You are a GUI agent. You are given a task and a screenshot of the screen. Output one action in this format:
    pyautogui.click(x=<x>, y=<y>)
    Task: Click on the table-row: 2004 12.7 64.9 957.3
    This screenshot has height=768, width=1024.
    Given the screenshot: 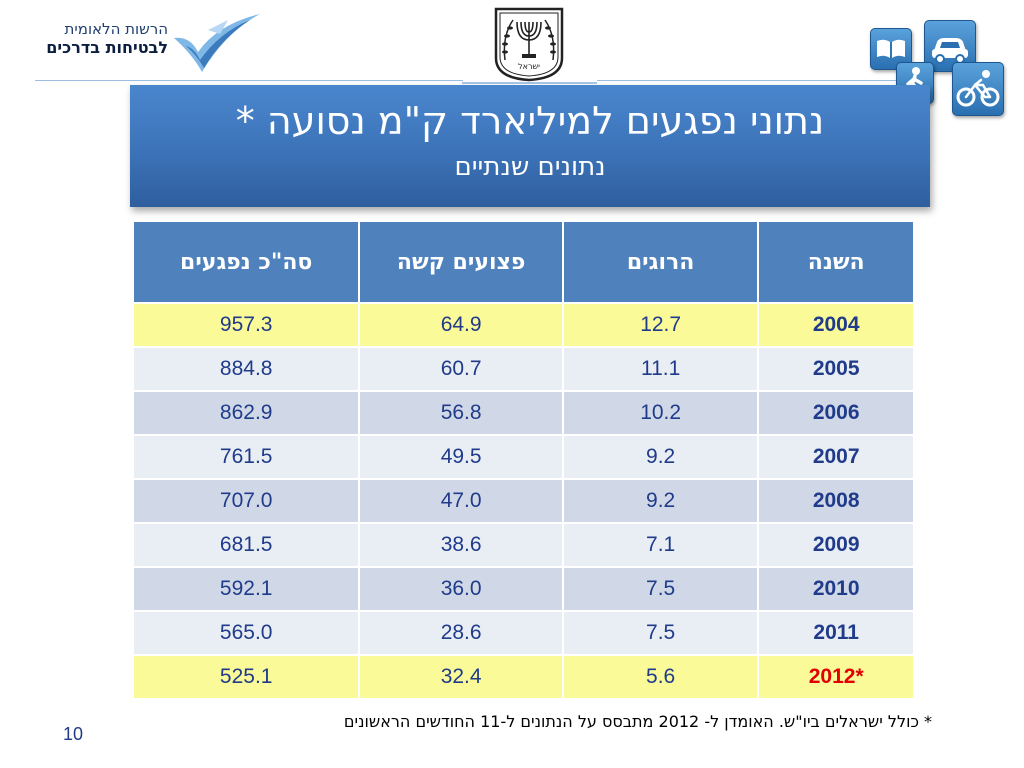 What is the action you would take?
    pyautogui.click(x=523, y=325)
    